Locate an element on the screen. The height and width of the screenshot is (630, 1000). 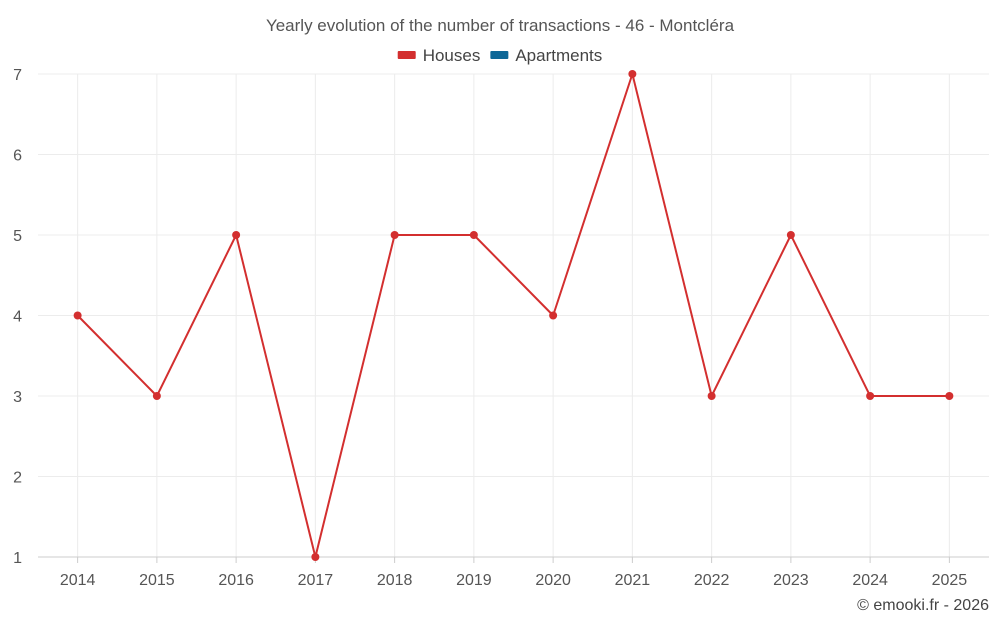
legend-label-houses: Houses is located at coordinates (452, 55).